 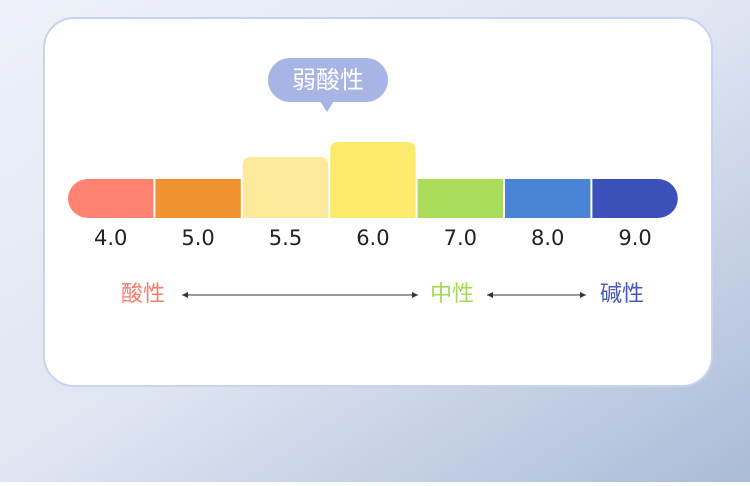 I want to click on badge-text: 弱酸性, so click(x=328, y=80).